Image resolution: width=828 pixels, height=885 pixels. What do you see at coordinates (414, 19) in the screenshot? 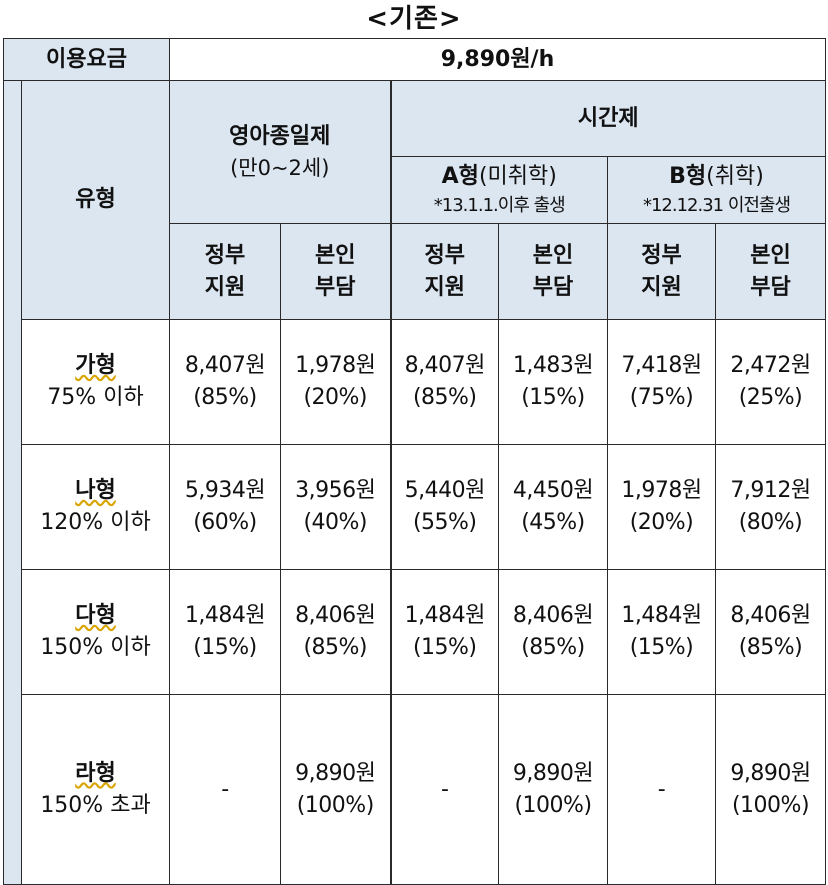
I see `table-title: <기존>` at bounding box center [414, 19].